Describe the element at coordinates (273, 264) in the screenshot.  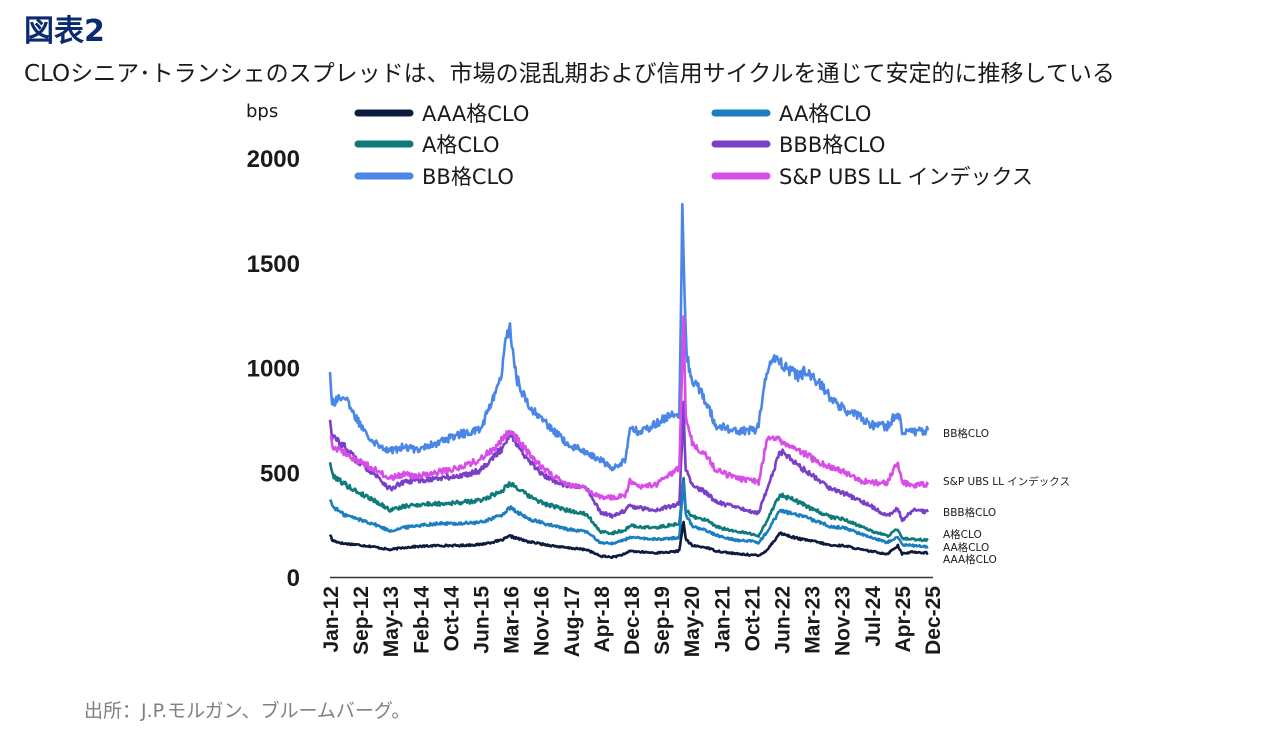
I see `y-tick-label: 1500` at that location.